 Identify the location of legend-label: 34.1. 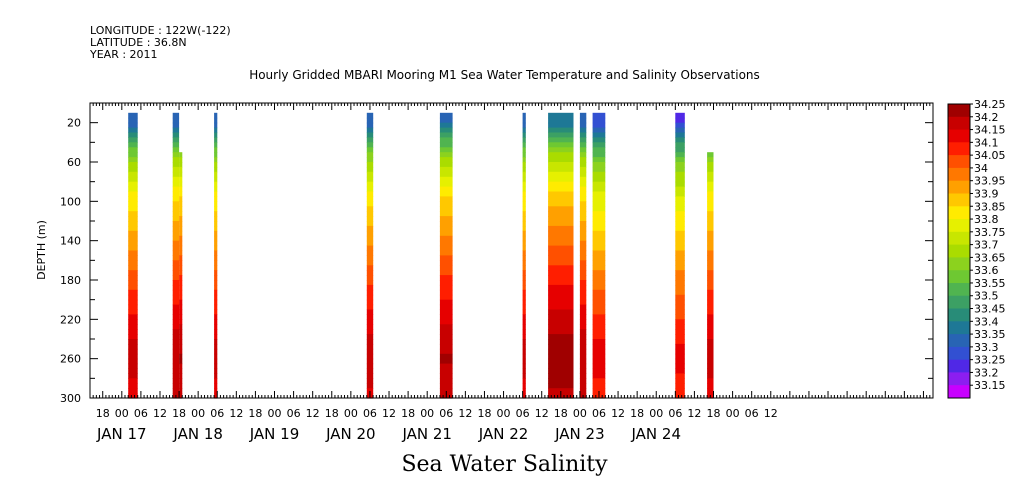
(986, 142).